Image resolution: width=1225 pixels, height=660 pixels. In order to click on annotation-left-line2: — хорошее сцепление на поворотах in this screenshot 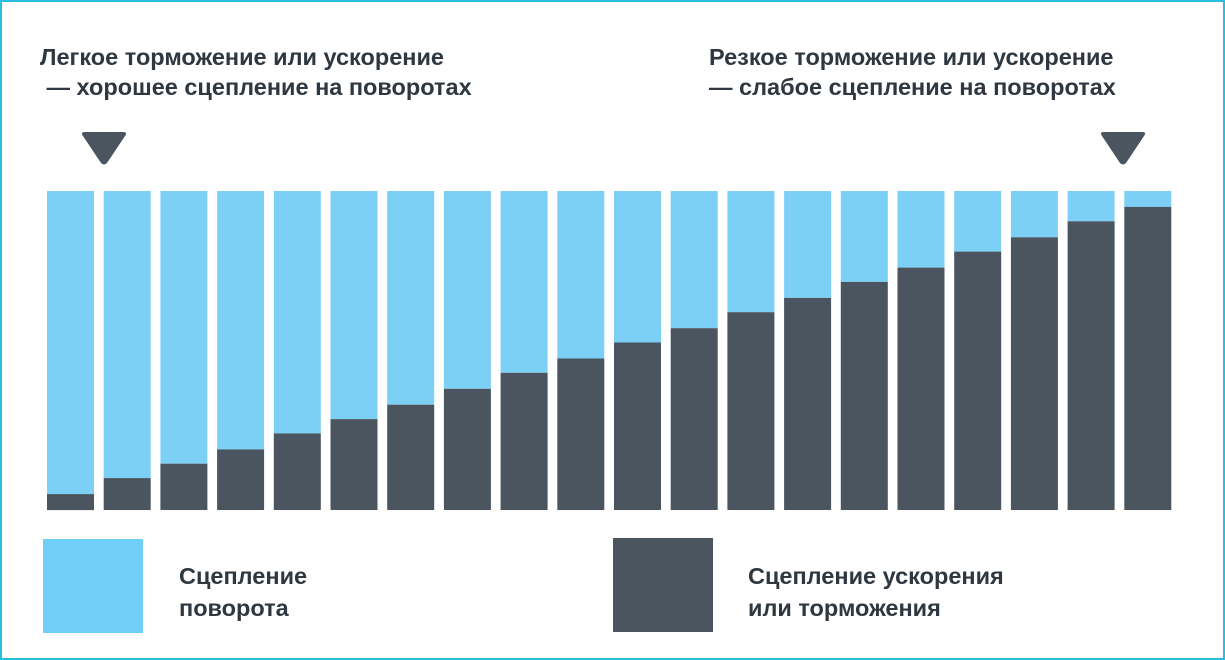, I will do `click(256, 87)`.